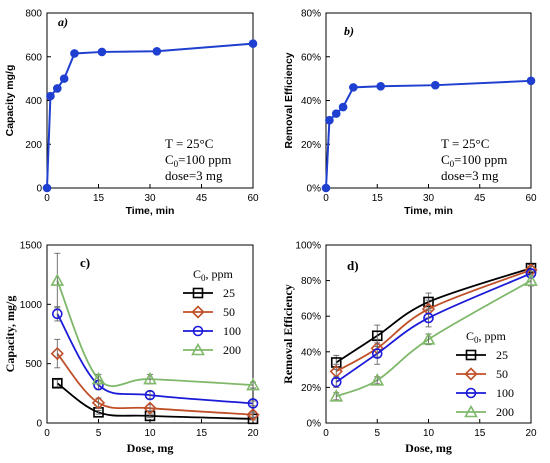 The image size is (550, 463). What do you see at coordinates (485, 374) in the screenshot?
I see `legend: C0, ppm 25 50 100 200` at bounding box center [485, 374].